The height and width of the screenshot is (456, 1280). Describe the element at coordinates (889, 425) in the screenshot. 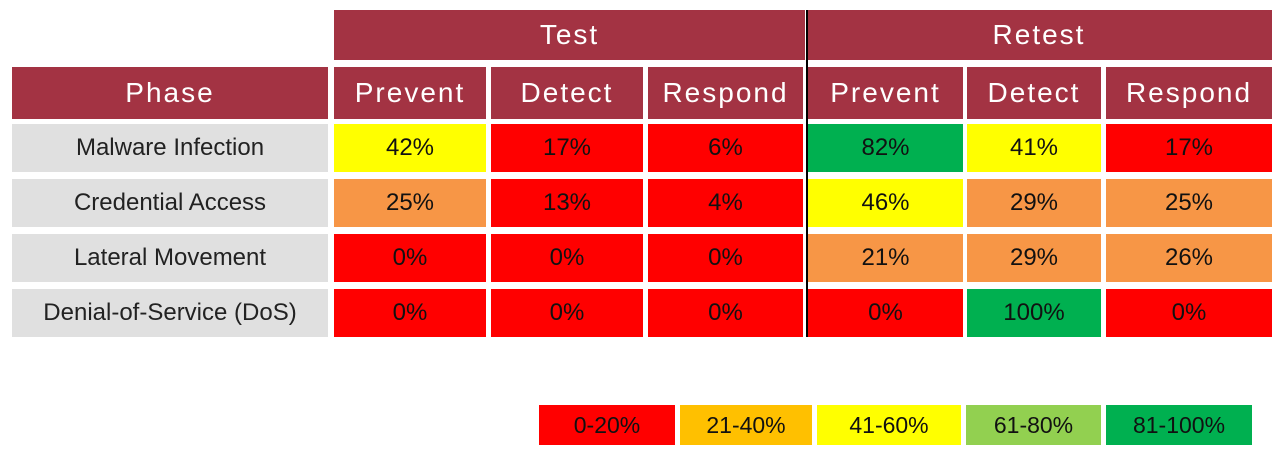

I see `legend-item: 41-60%` at that location.